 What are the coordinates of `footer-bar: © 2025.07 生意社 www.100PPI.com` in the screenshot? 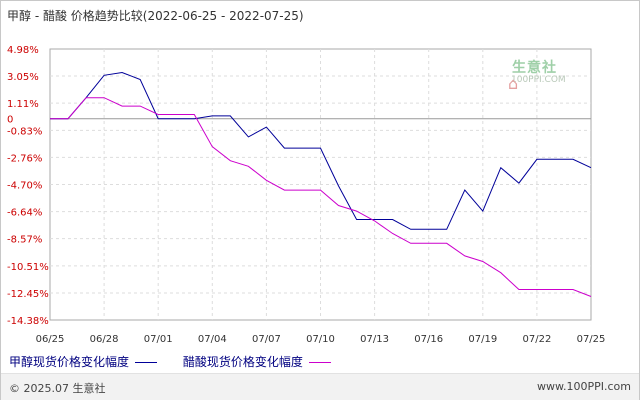 It's located at (320, 386).